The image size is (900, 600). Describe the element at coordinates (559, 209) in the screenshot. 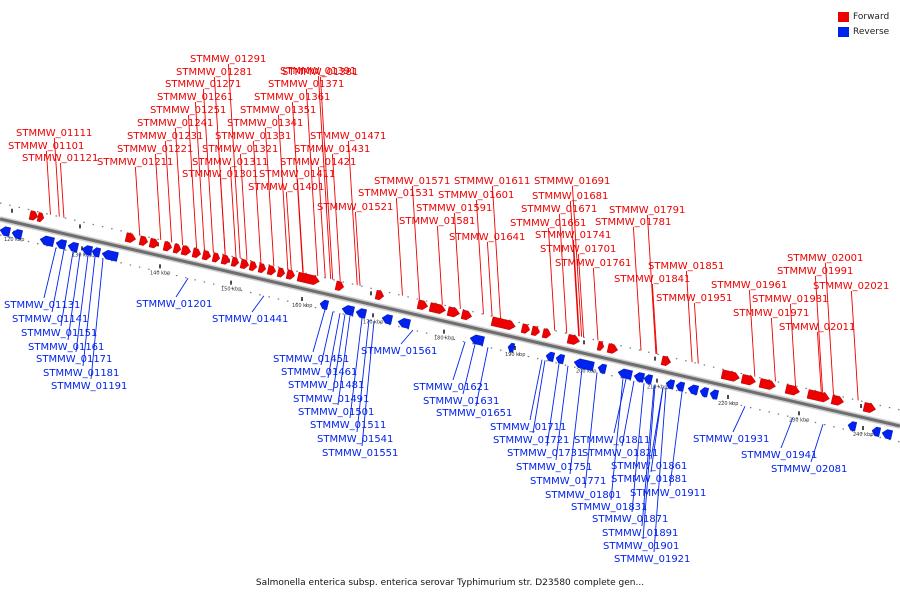

I see `gene-label-forward: STMMW_01671` at that location.